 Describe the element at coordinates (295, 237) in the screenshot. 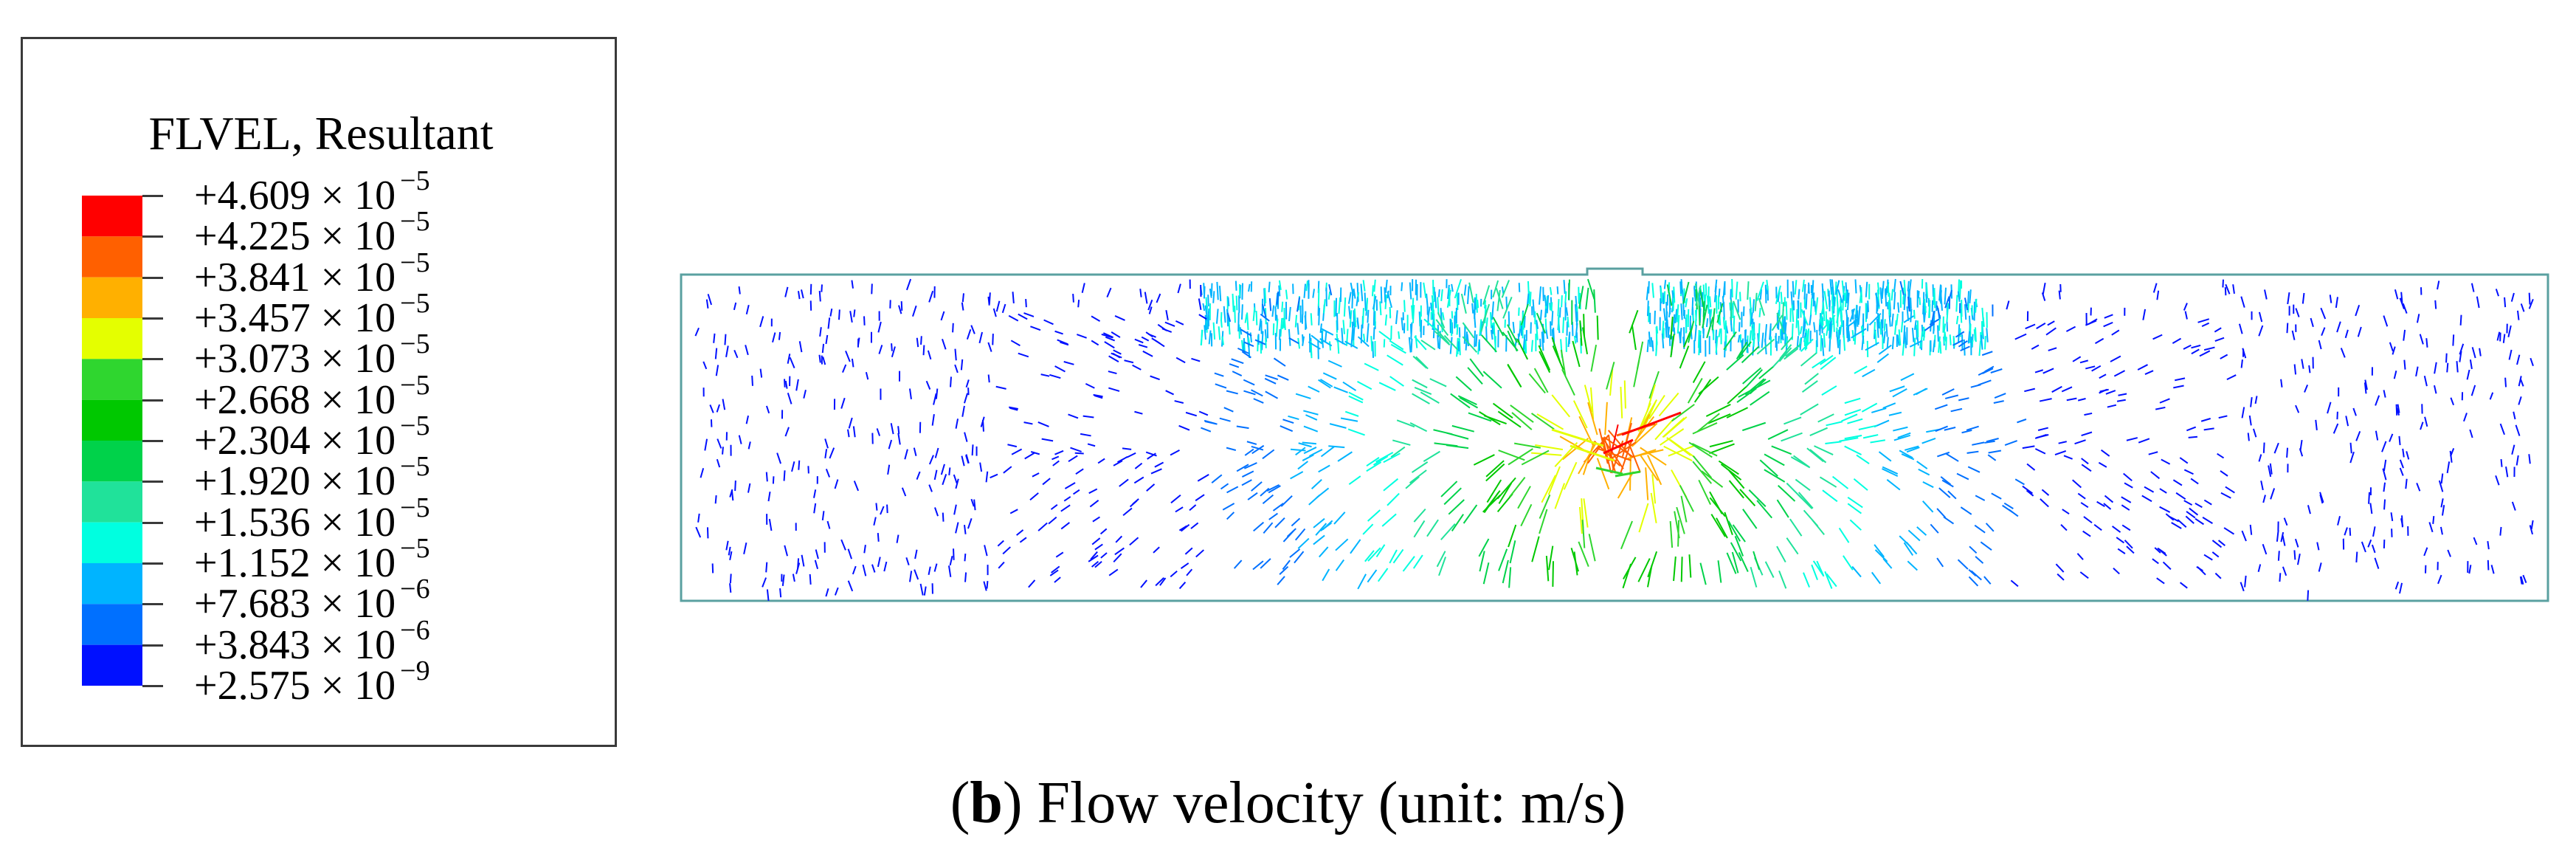

I see `legend-tick-mantissa: +4.225 × 10` at that location.